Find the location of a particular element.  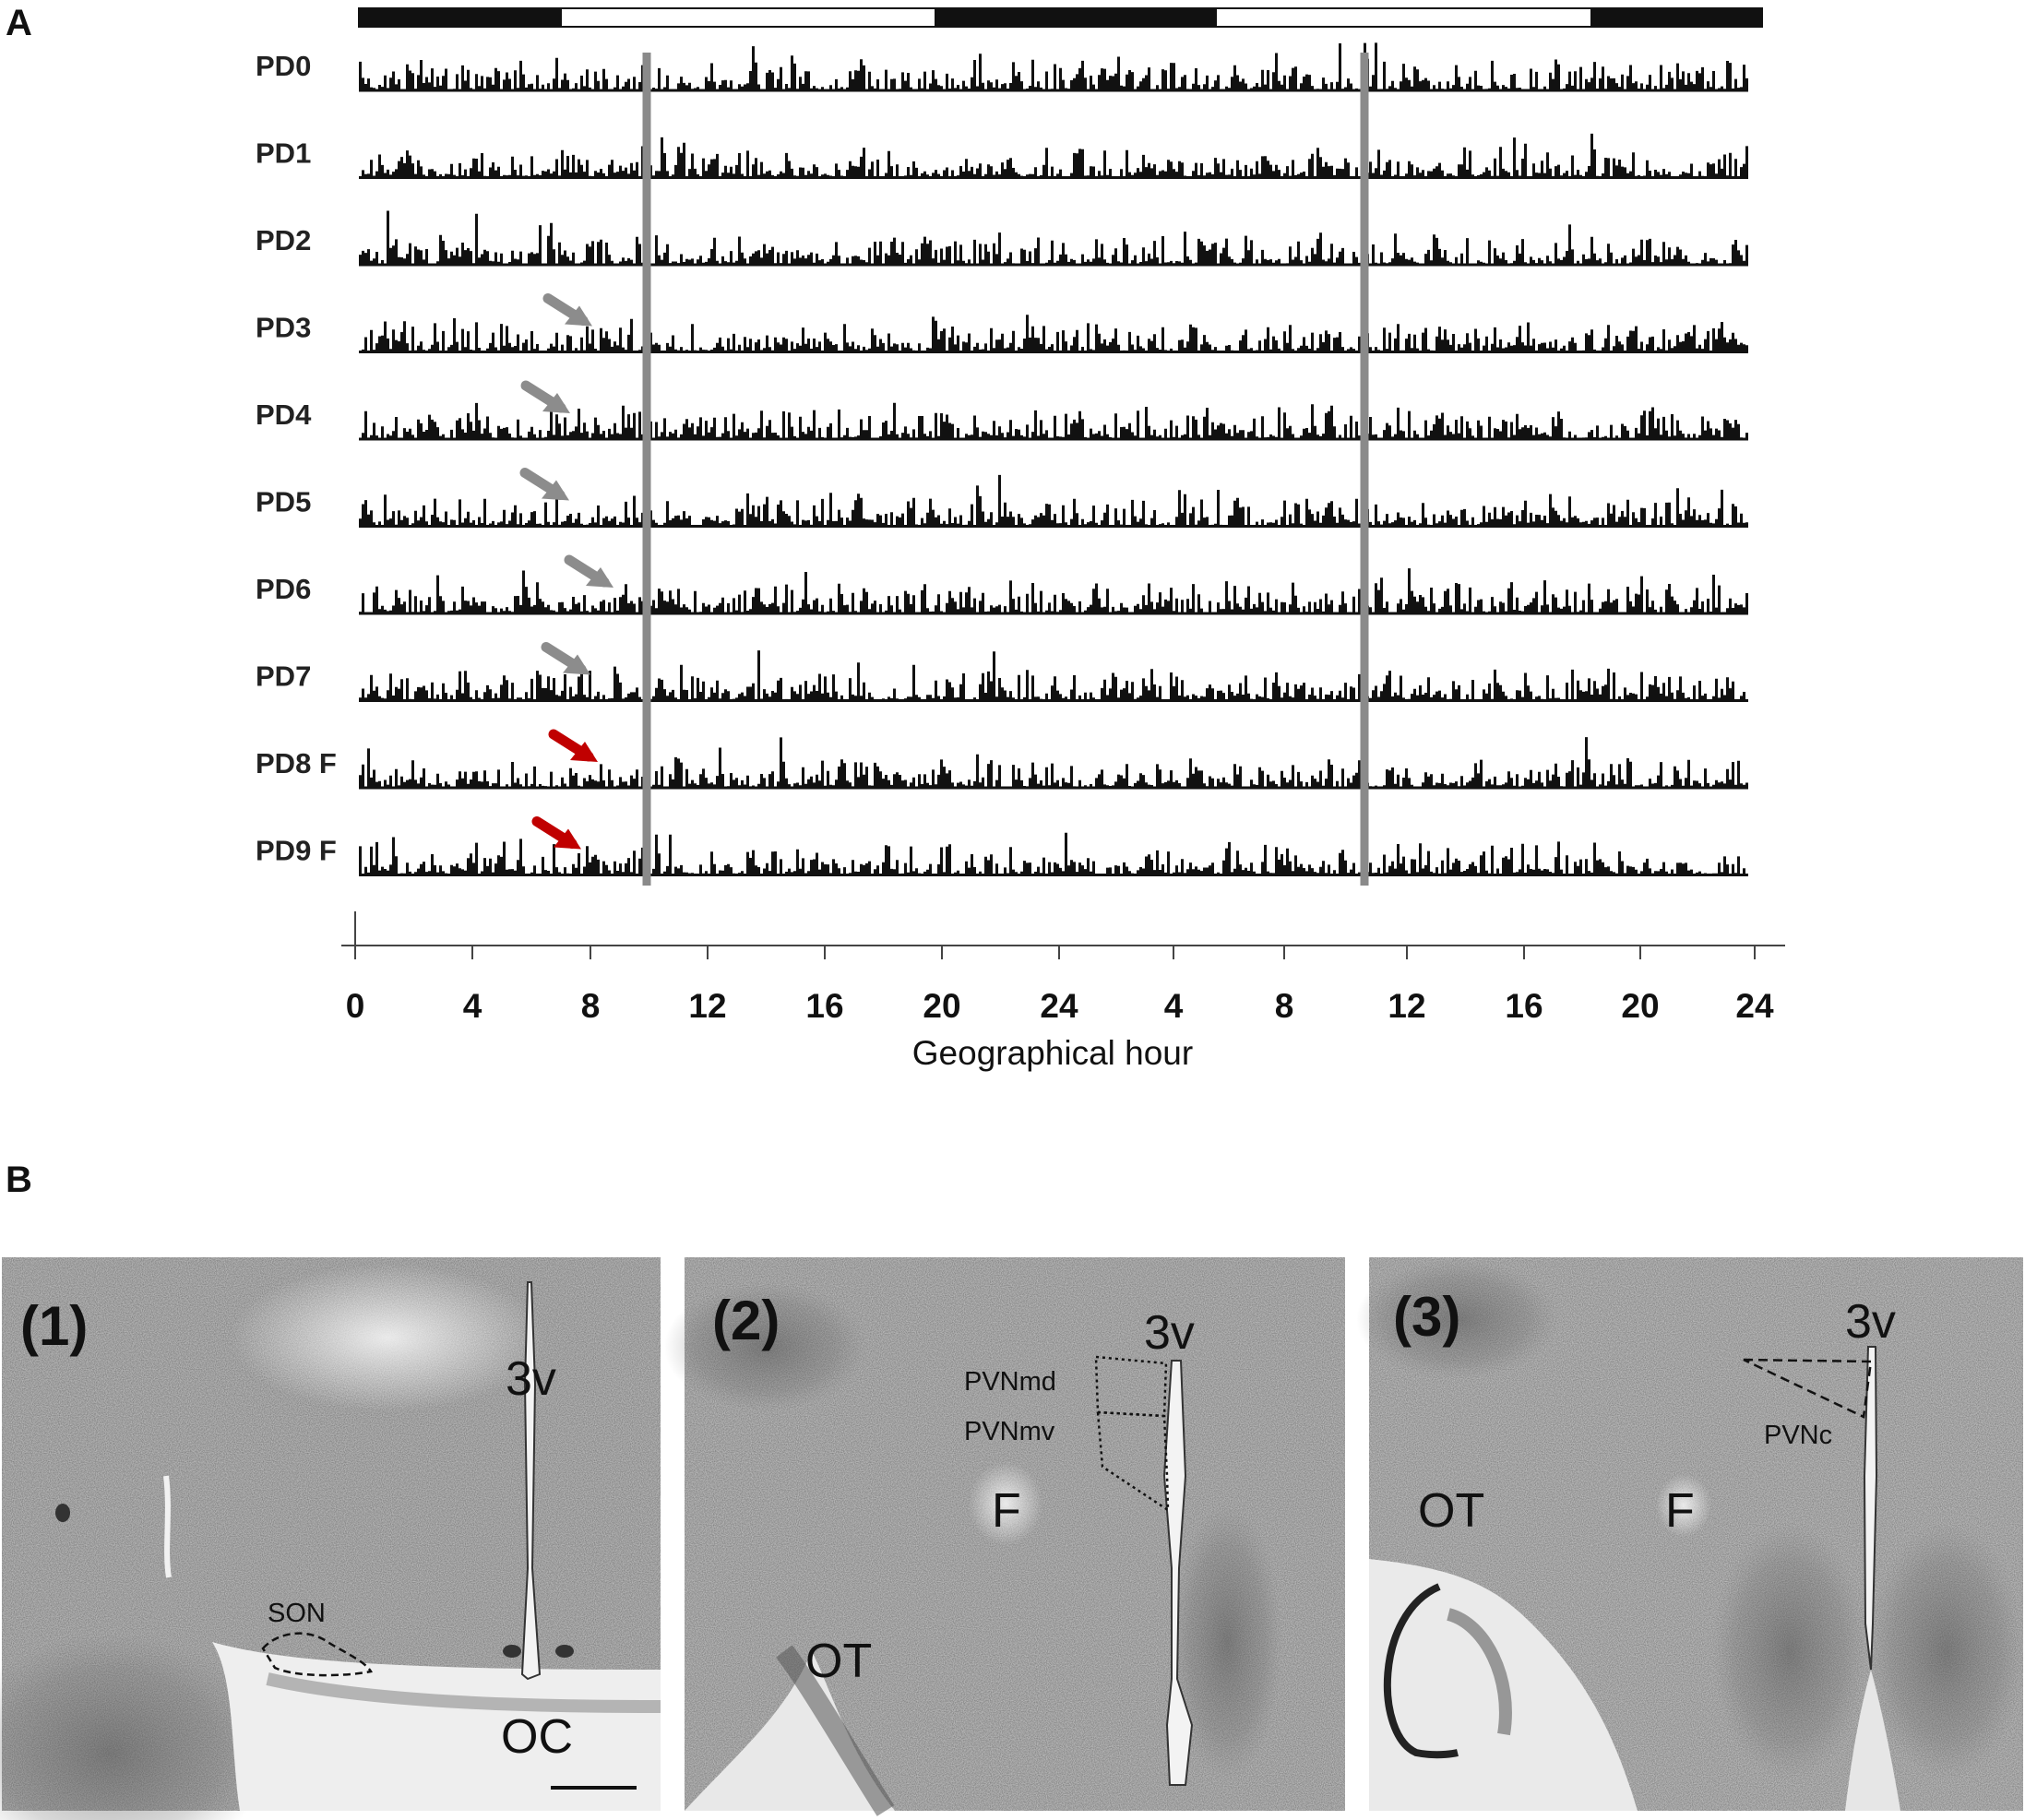

optic-tract-2-band is located at coordinates (835, 1730).